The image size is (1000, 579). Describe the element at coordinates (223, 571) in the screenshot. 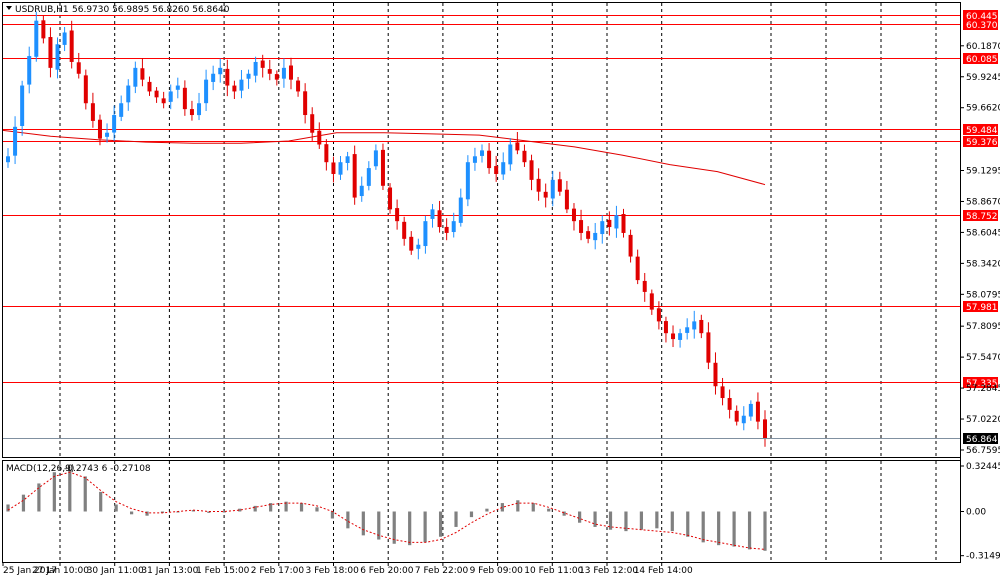

I see `time-label: 1 Feb 15:00` at that location.